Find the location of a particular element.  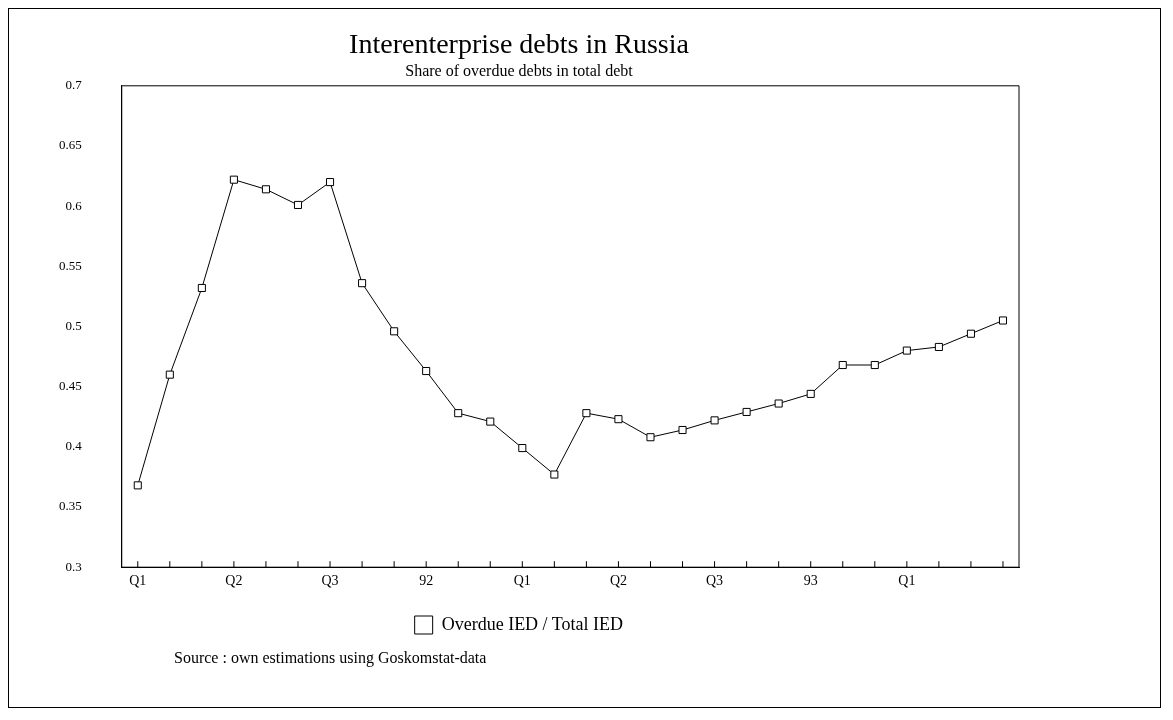

source-note: Source : own estimations using Goskomstat-data is located at coordinates (331, 658).